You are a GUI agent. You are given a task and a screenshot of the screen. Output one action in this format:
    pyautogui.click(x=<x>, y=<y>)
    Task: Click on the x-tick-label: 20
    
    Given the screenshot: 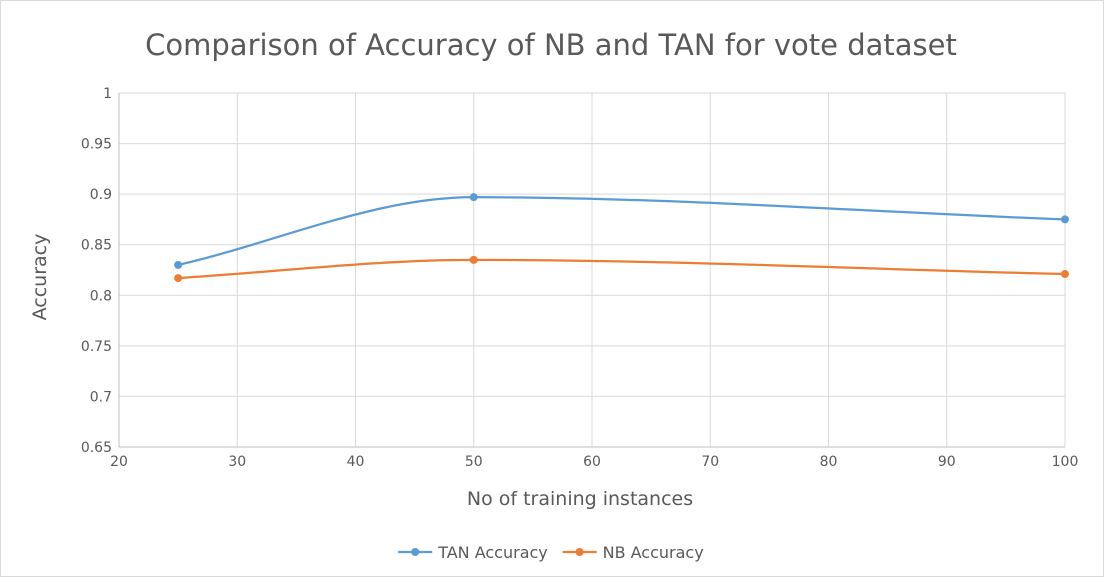 What is the action you would take?
    pyautogui.click(x=119, y=462)
    